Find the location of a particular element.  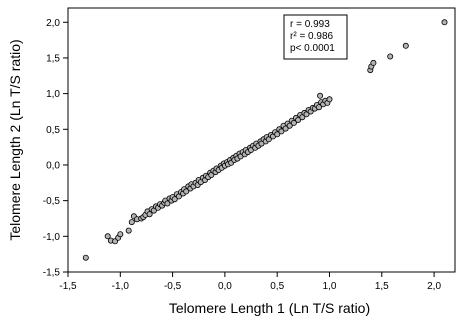

stats-r-squared: r² = 0.986 is located at coordinates (312, 36).